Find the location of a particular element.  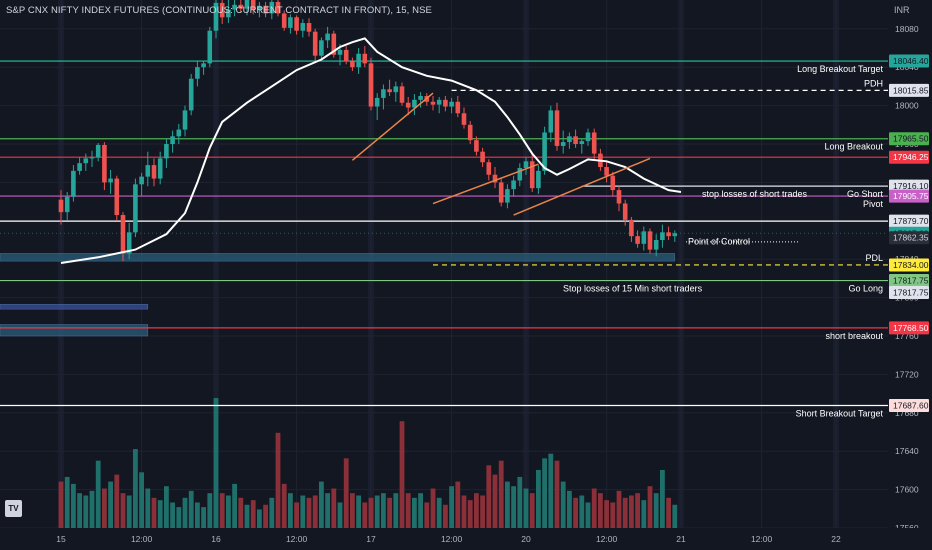

red-level-tag-text: 17946.25 is located at coordinates (911, 157).